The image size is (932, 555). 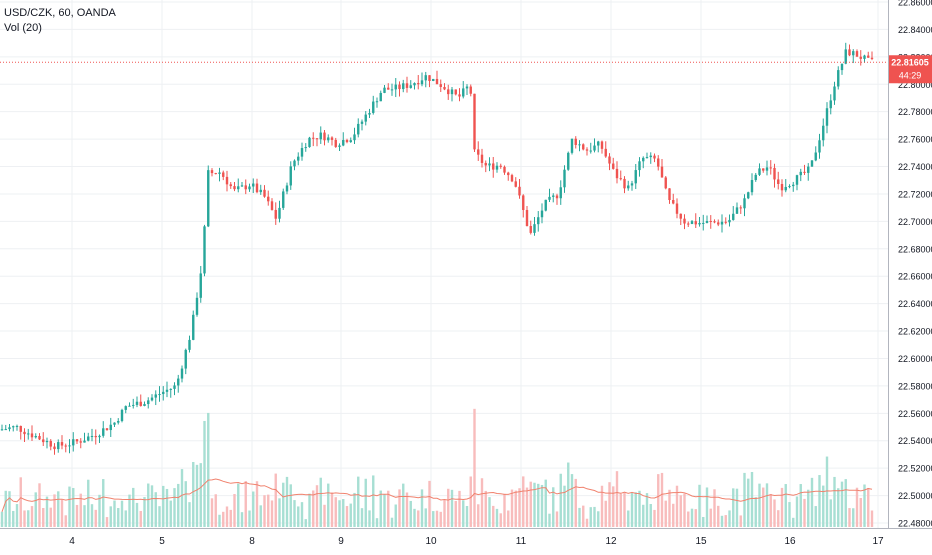 What do you see at coordinates (915, 112) in the screenshot?
I see `price-tick-label: 22.78000` at bounding box center [915, 112].